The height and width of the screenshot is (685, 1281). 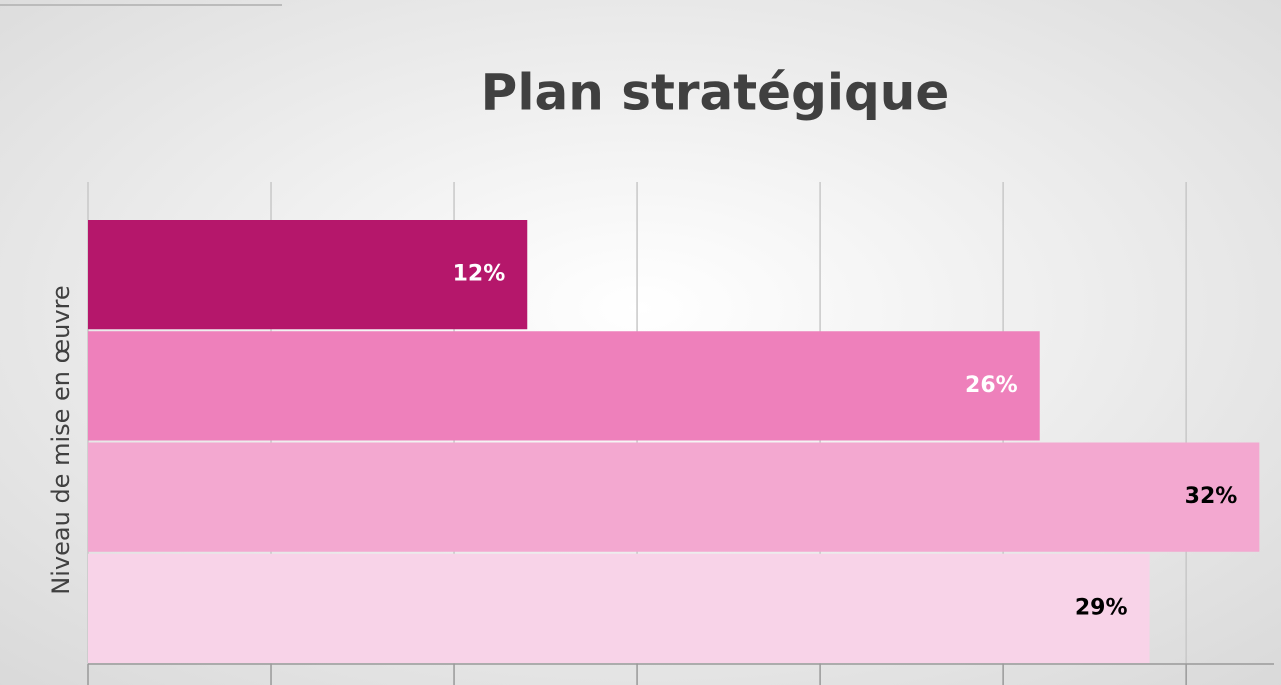 I want to click on data-label: 12%, so click(x=479, y=274).